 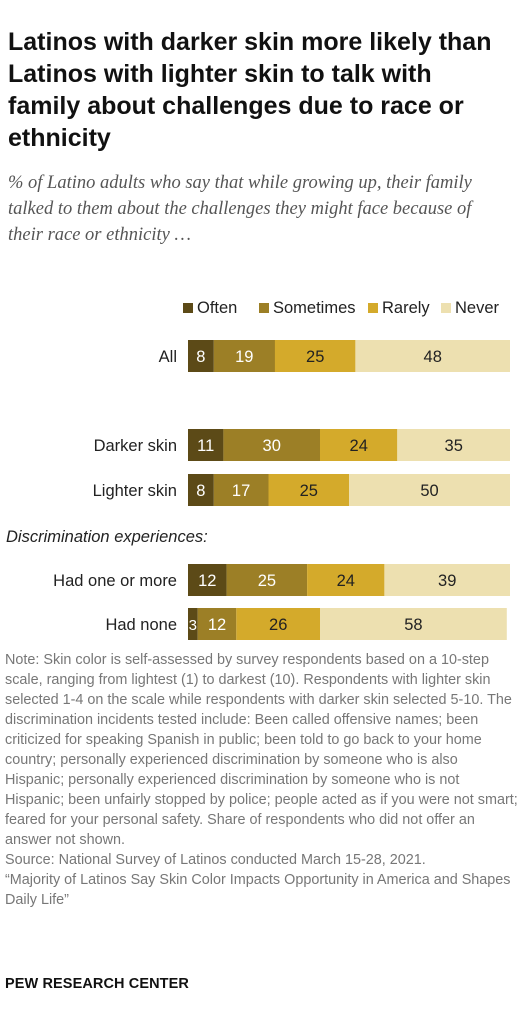 I want to click on bar-darker-skin-rarely, so click(x=359, y=445).